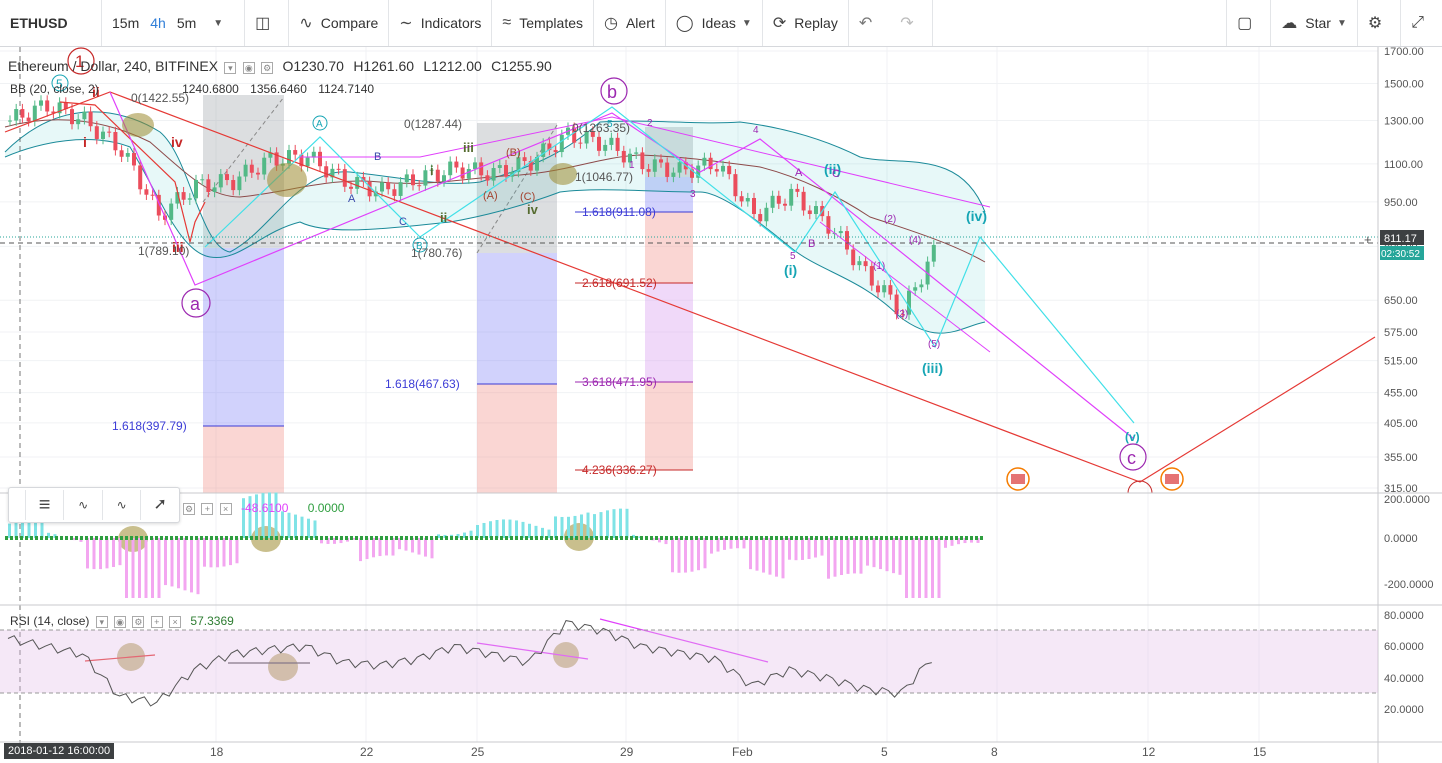 The image size is (1442, 763). I want to click on price-tick: 515.00, so click(1401, 362).